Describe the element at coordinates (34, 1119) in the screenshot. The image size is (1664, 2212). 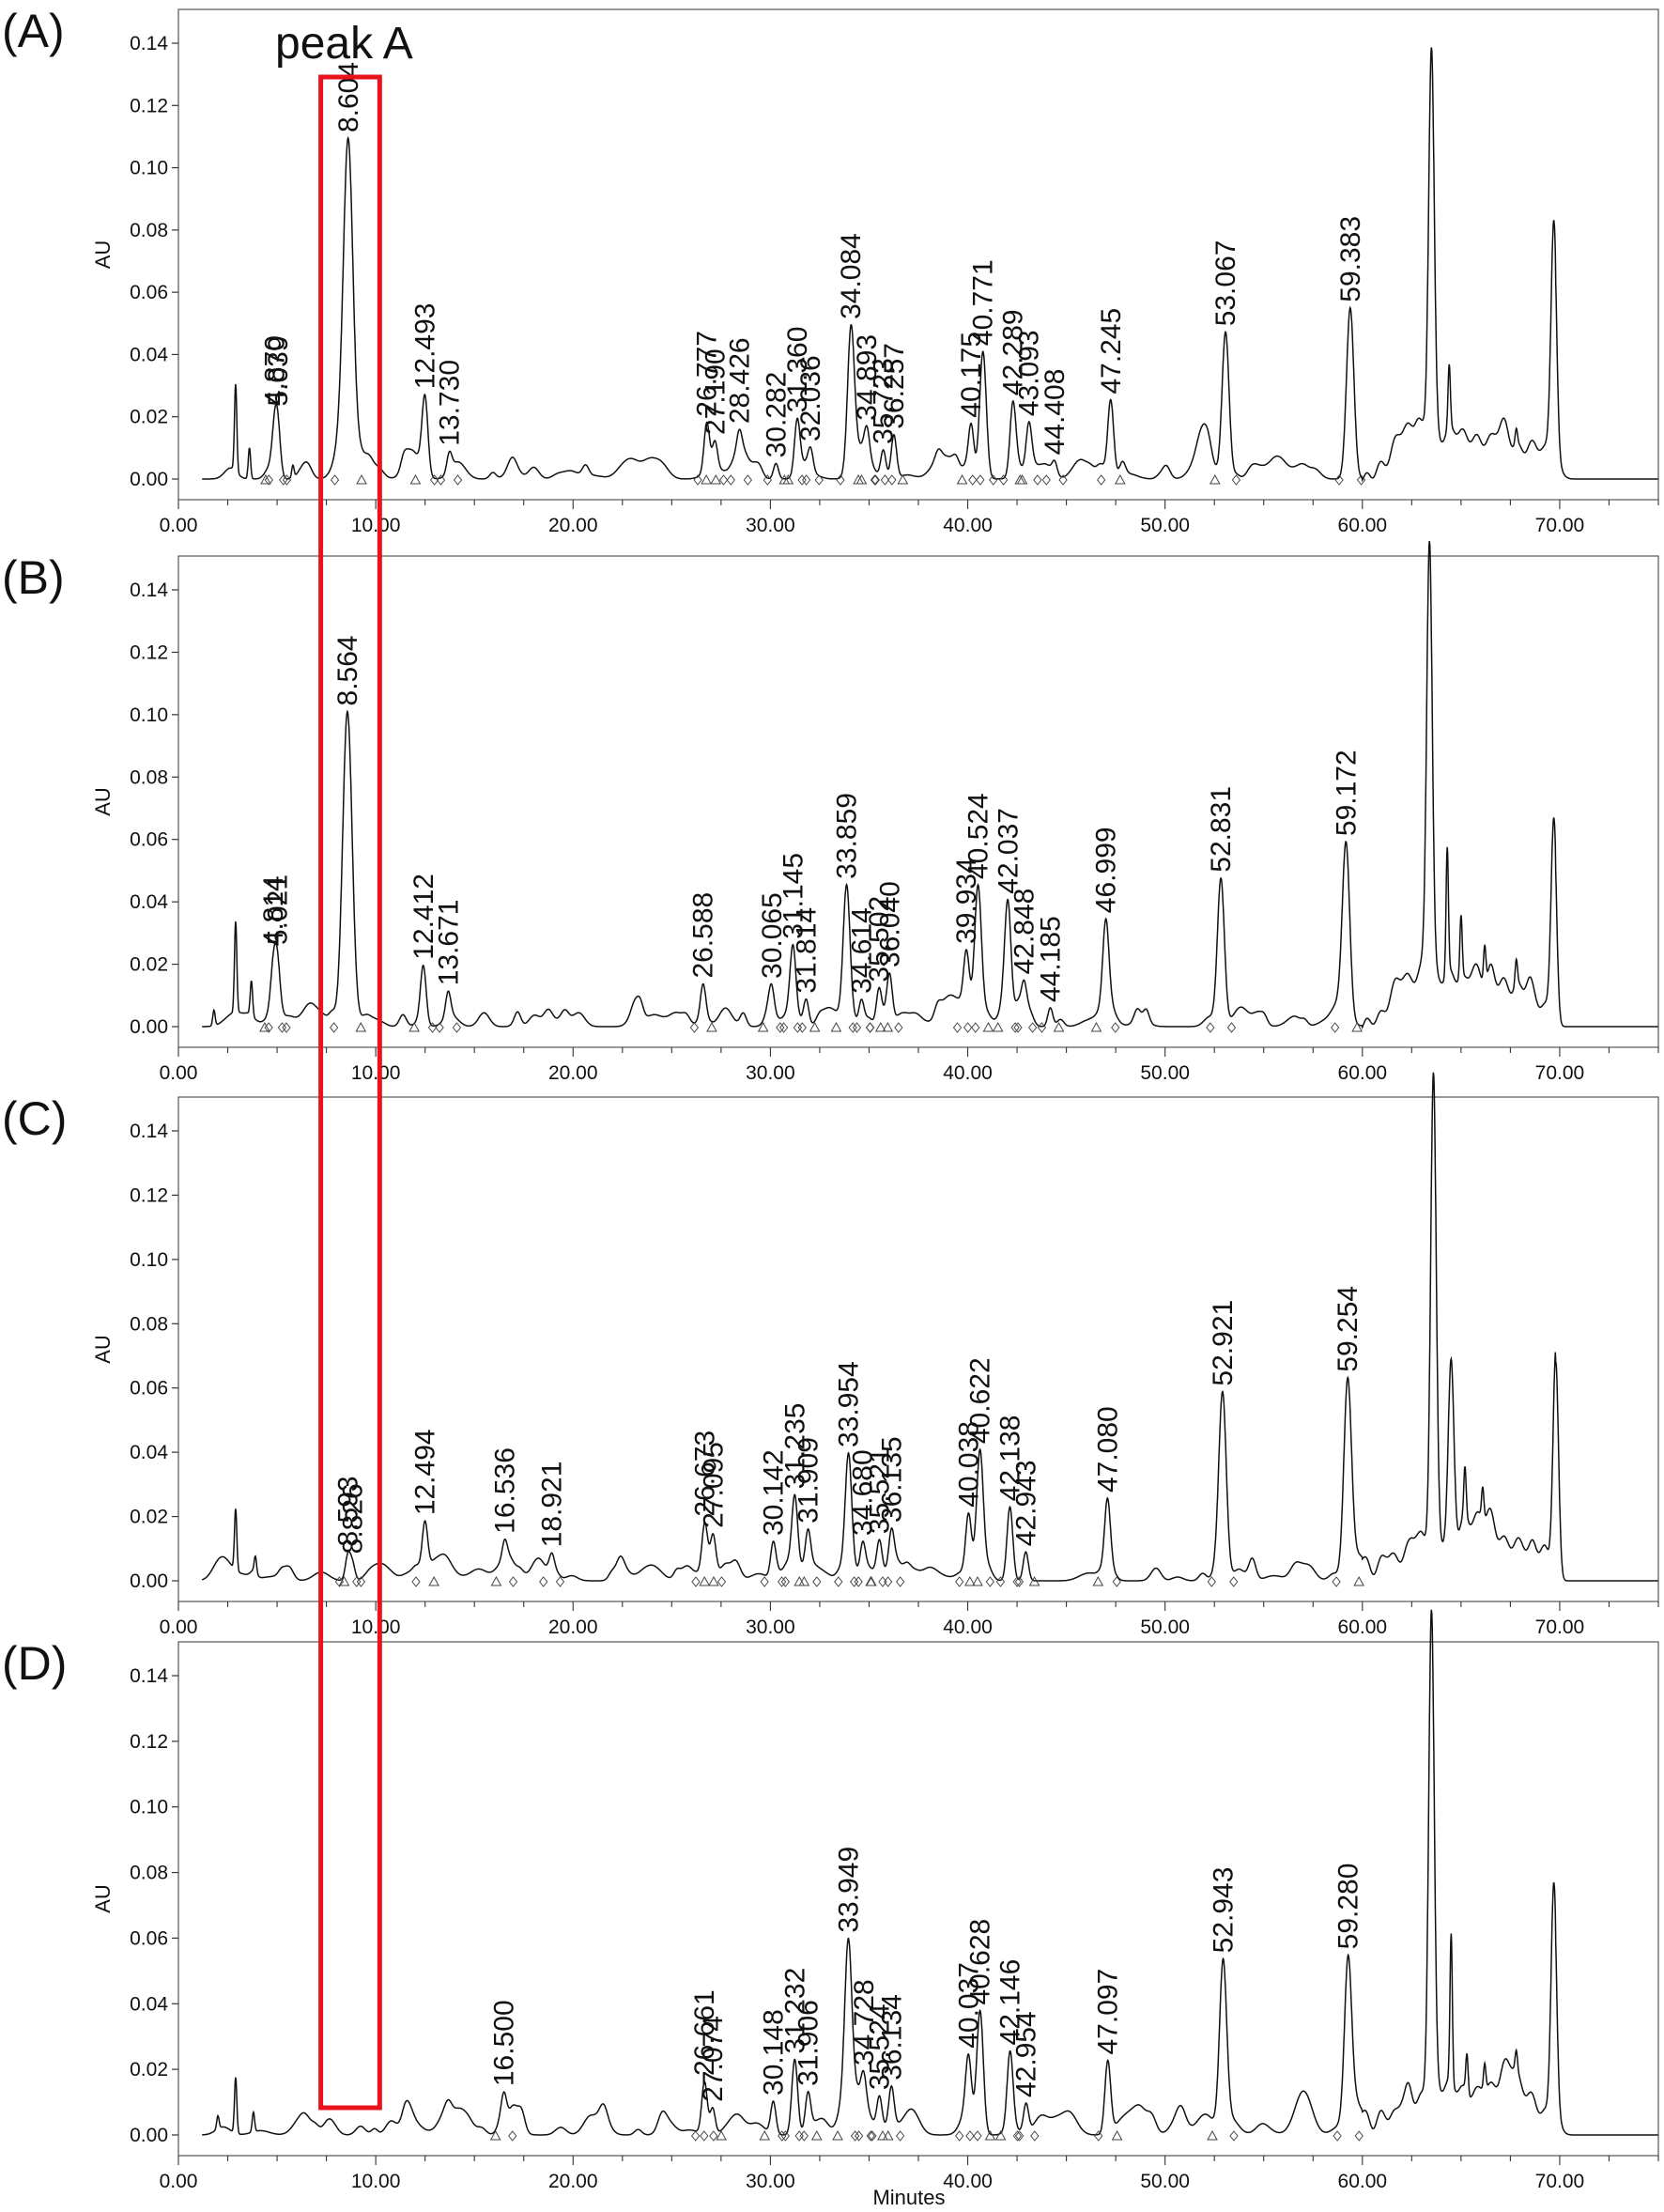
I see `panel-label-c: (C)` at that location.